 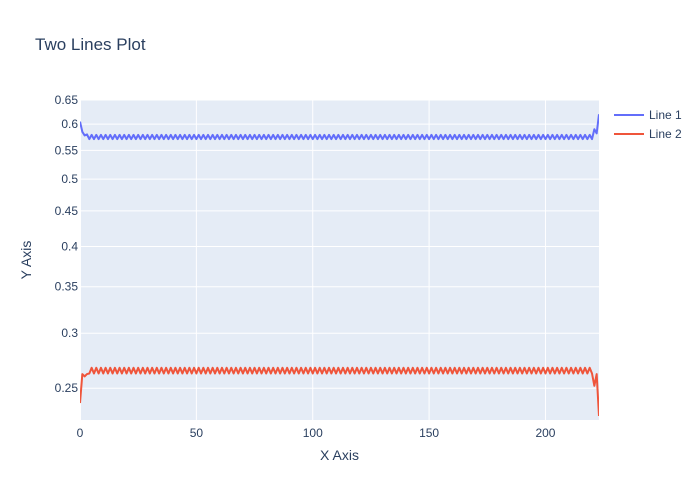 What do you see at coordinates (69, 333) in the screenshot?
I see `y-tick-label: 0.3` at bounding box center [69, 333].